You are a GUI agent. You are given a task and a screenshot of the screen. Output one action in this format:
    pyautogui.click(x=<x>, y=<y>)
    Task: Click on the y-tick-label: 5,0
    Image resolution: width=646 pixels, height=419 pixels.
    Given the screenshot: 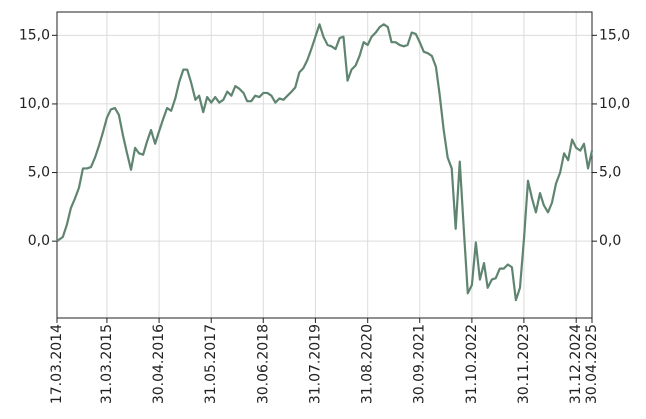 What is the action you would take?
    pyautogui.click(x=39, y=173)
    